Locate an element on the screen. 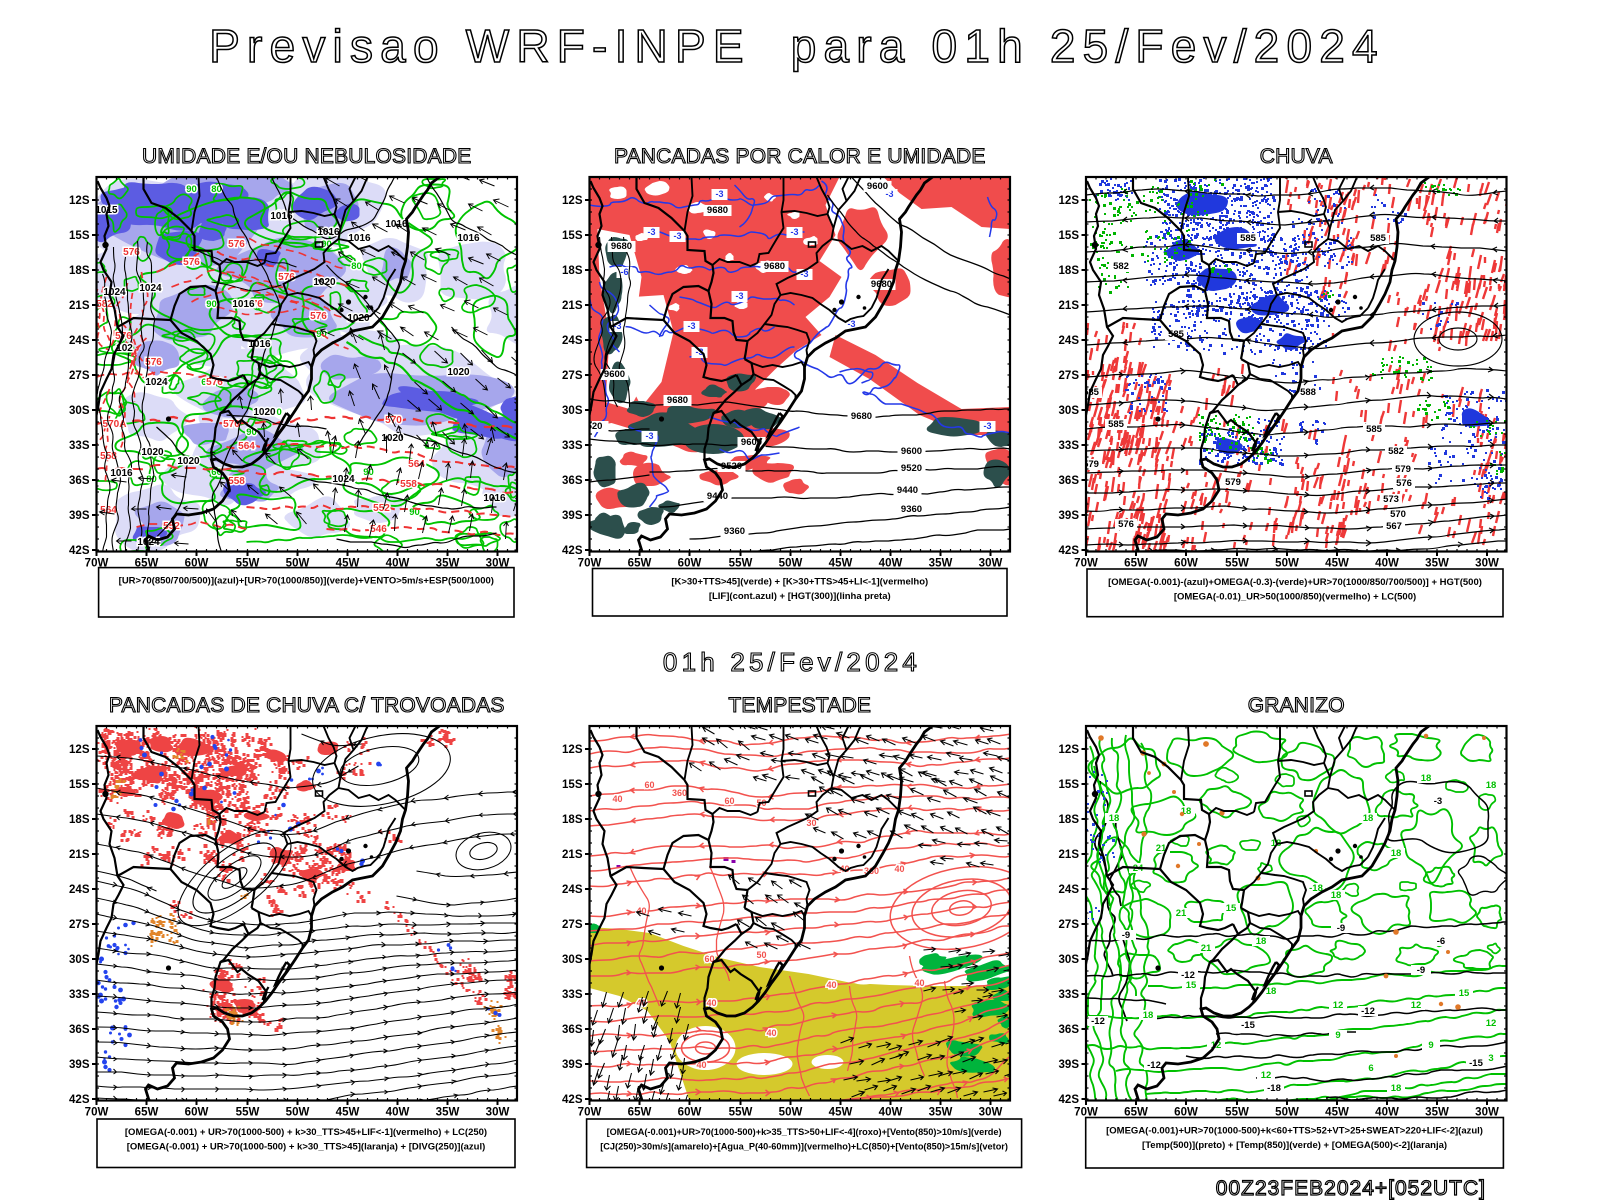 The height and width of the screenshot is (1200, 1600). svg-text: 558 is located at coordinates (408, 484).